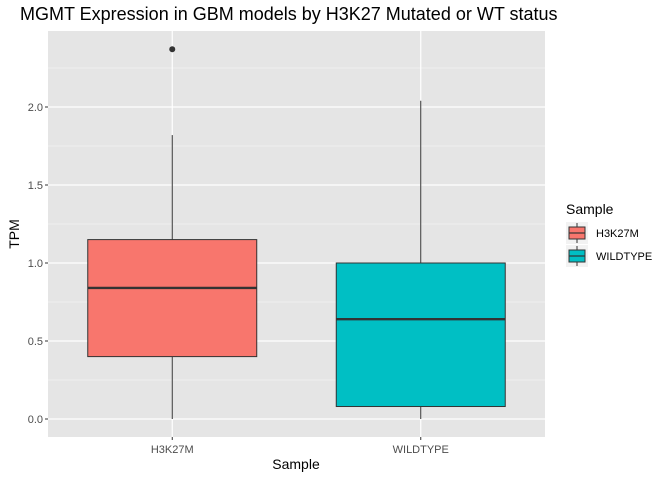  What do you see at coordinates (577, 256) in the screenshot?
I see `legend-key-wildtype` at bounding box center [577, 256].